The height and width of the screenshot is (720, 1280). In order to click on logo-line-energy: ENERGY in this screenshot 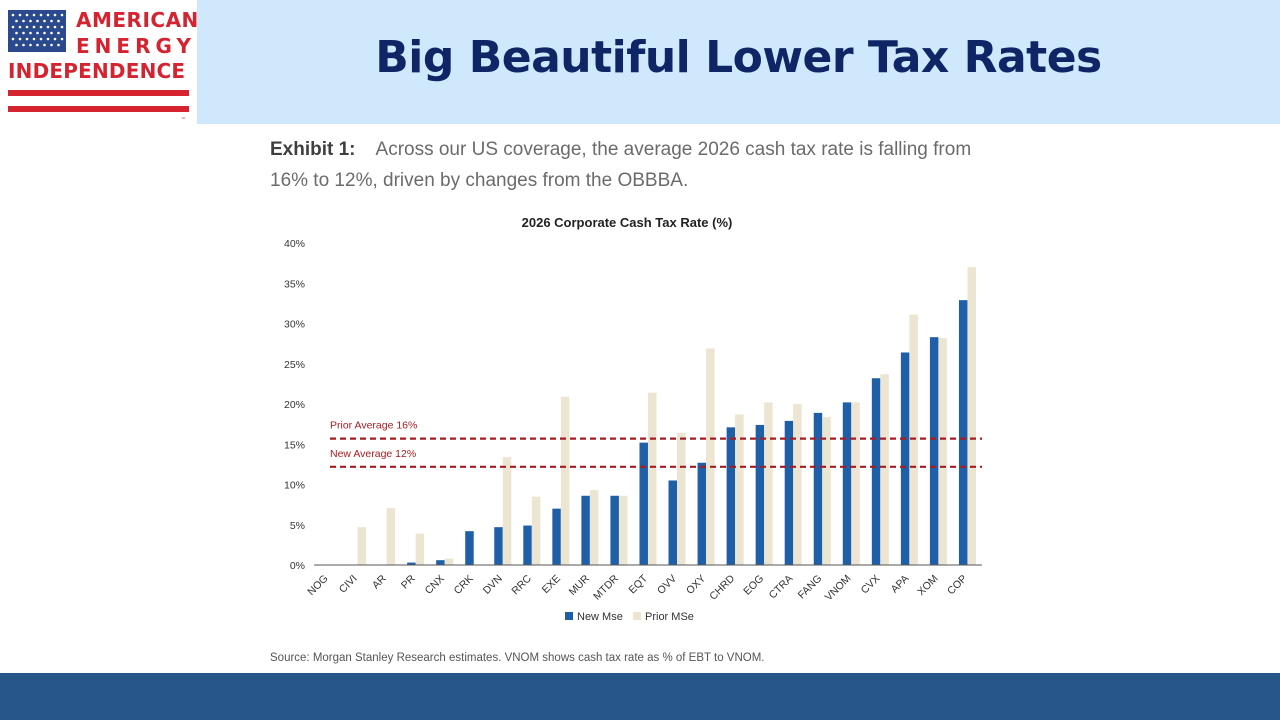, I will do `click(136, 46)`.